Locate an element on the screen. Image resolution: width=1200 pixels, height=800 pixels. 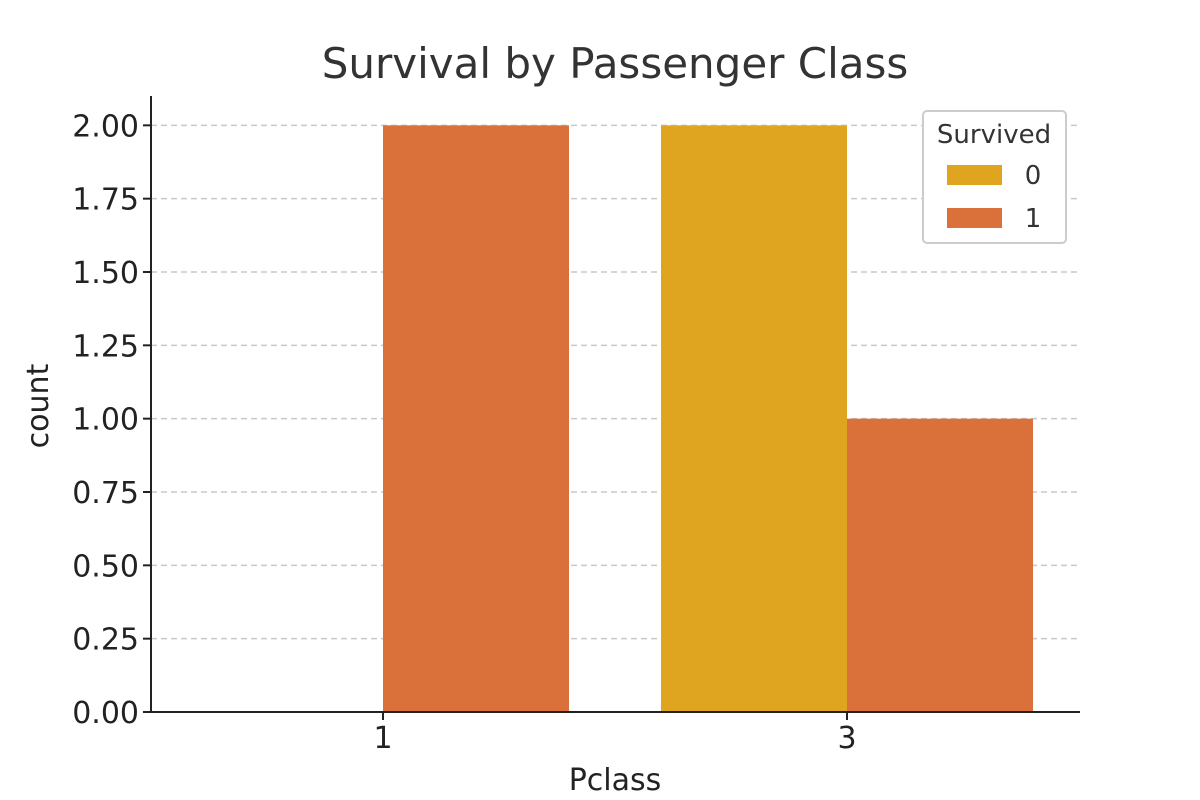
y-tick-label: 0.75 is located at coordinates (105, 493).